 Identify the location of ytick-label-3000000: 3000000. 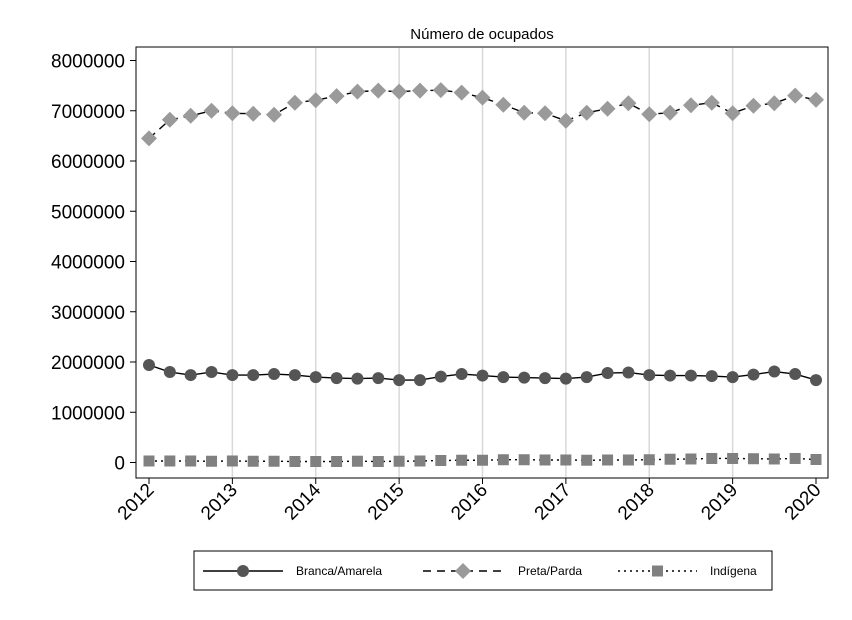
(88, 313).